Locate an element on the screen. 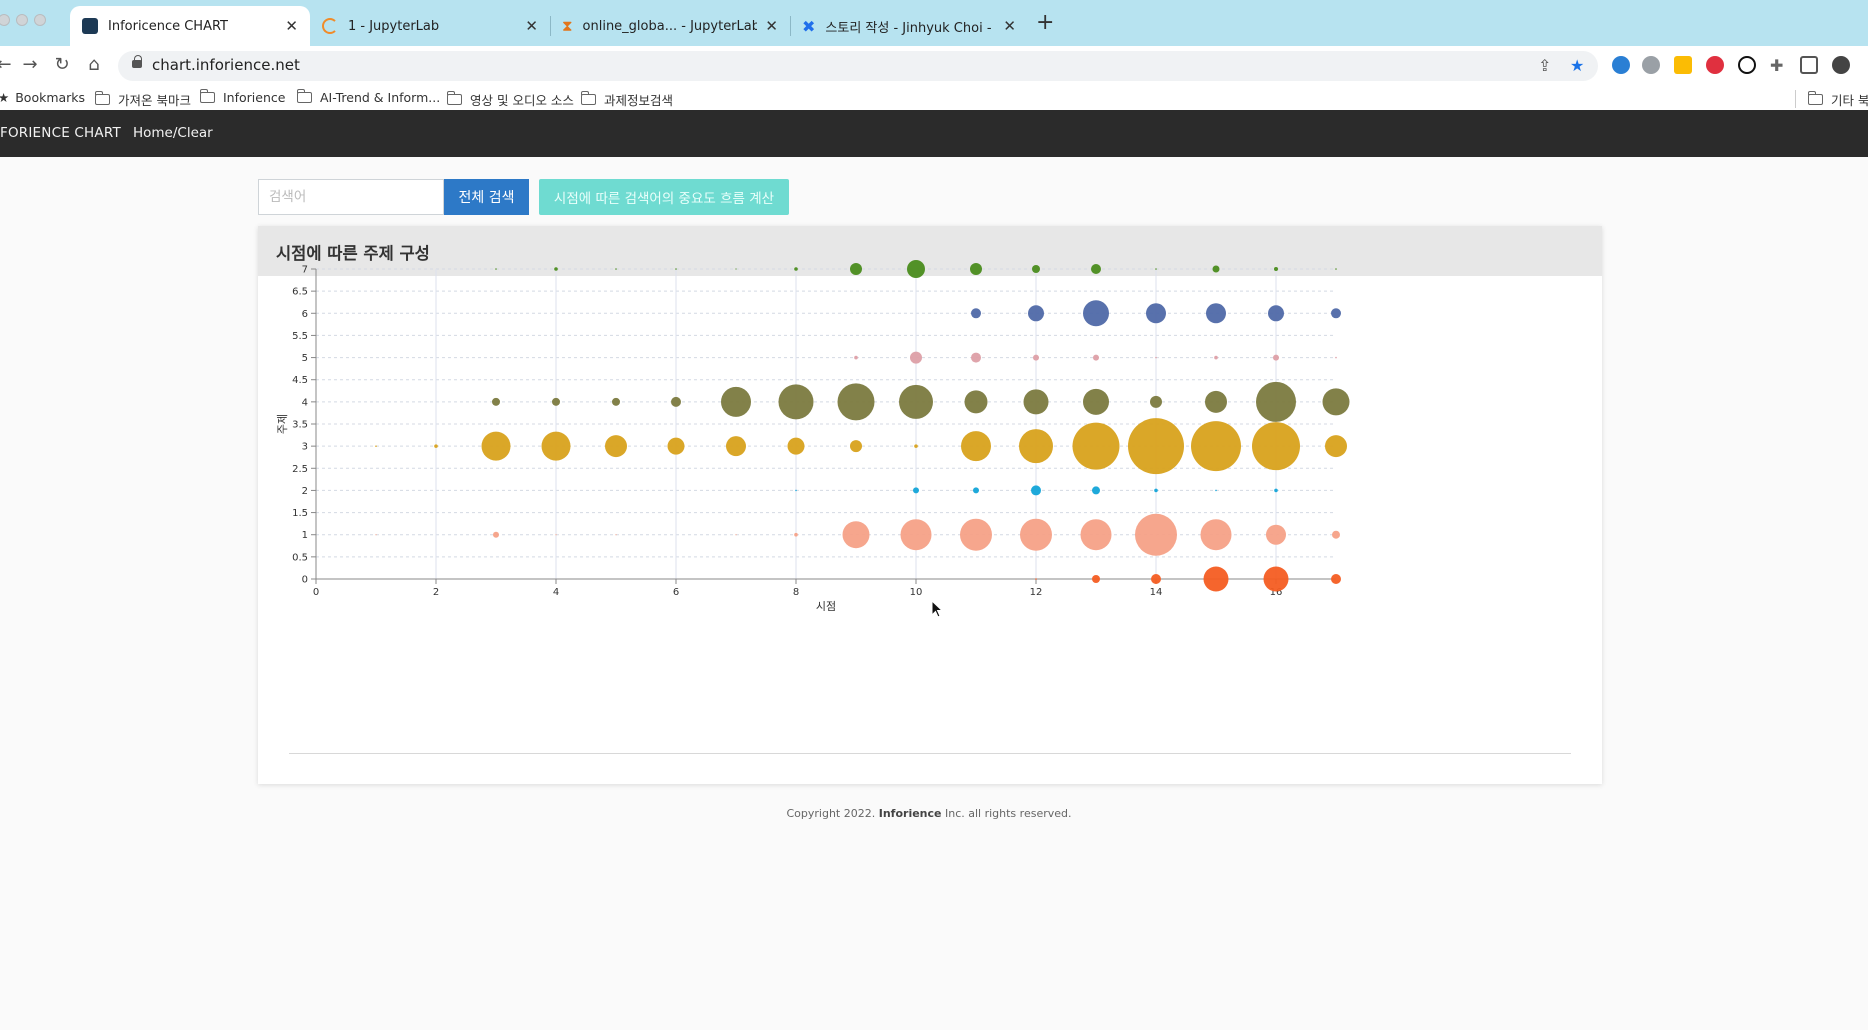  footer-brand: Inforience is located at coordinates (910, 813).